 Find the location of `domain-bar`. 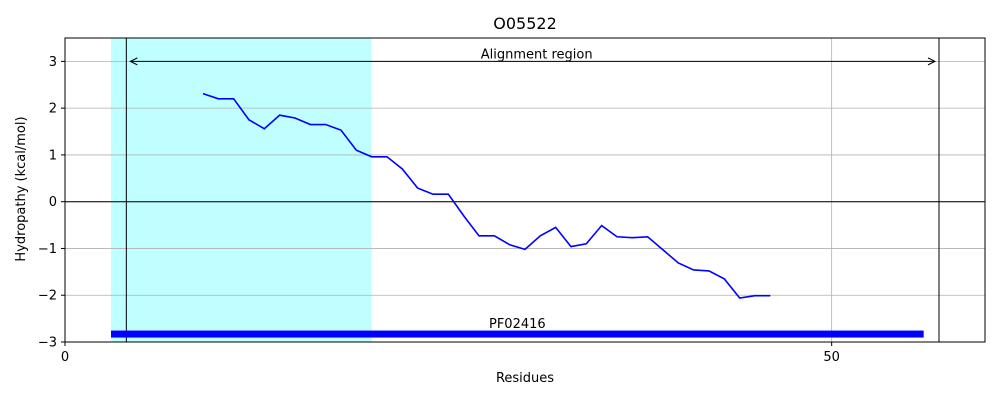

domain-bar is located at coordinates (517, 334).